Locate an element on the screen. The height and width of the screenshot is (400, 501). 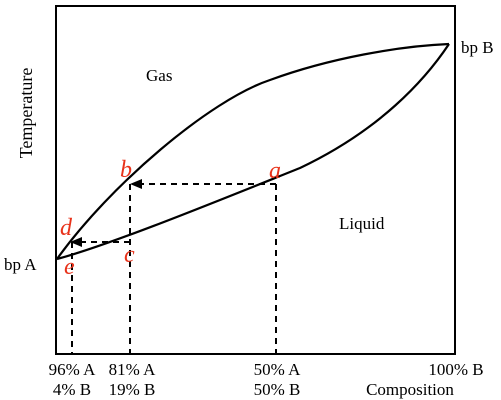
point-d-label: d is located at coordinates (66, 228).